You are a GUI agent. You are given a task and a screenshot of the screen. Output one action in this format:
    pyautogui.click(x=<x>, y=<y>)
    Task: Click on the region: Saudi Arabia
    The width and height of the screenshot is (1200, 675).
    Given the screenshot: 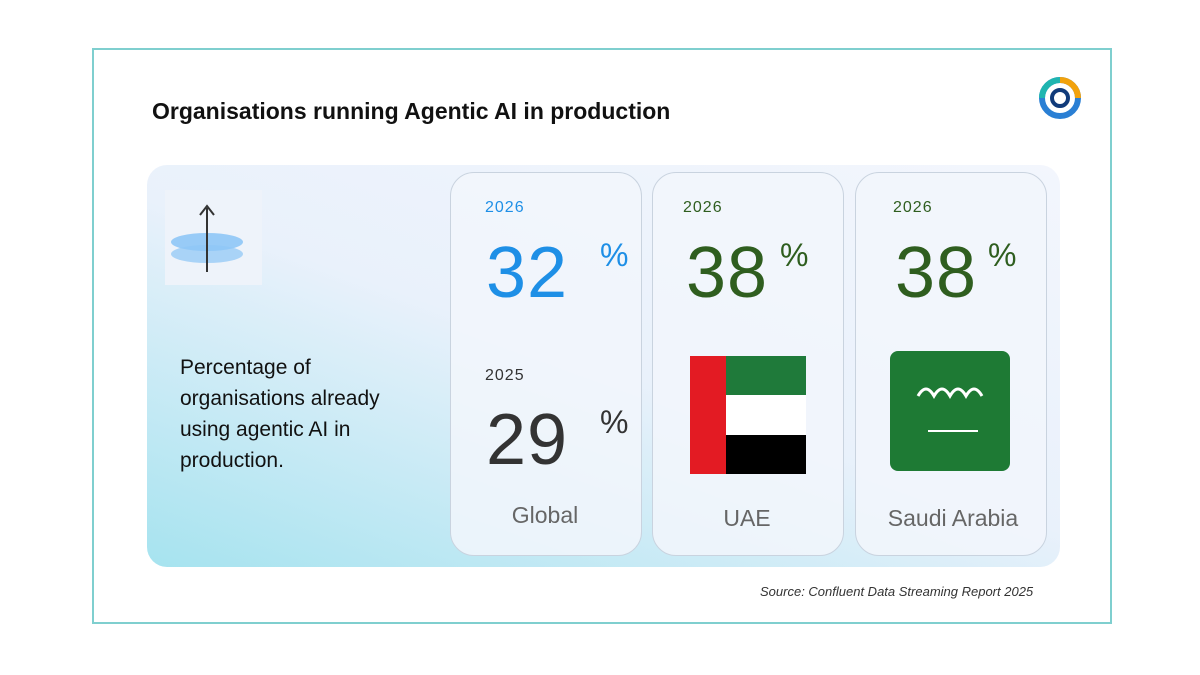 What is the action you would take?
    pyautogui.click(x=953, y=518)
    